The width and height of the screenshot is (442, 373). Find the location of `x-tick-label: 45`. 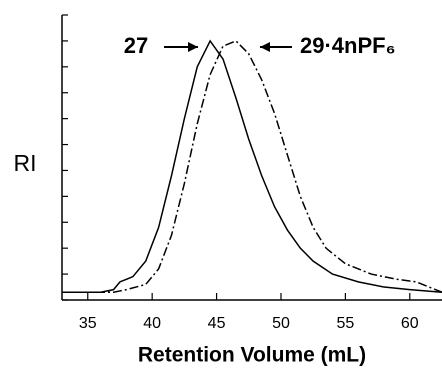

x-tick-label: 45 is located at coordinates (217, 323).